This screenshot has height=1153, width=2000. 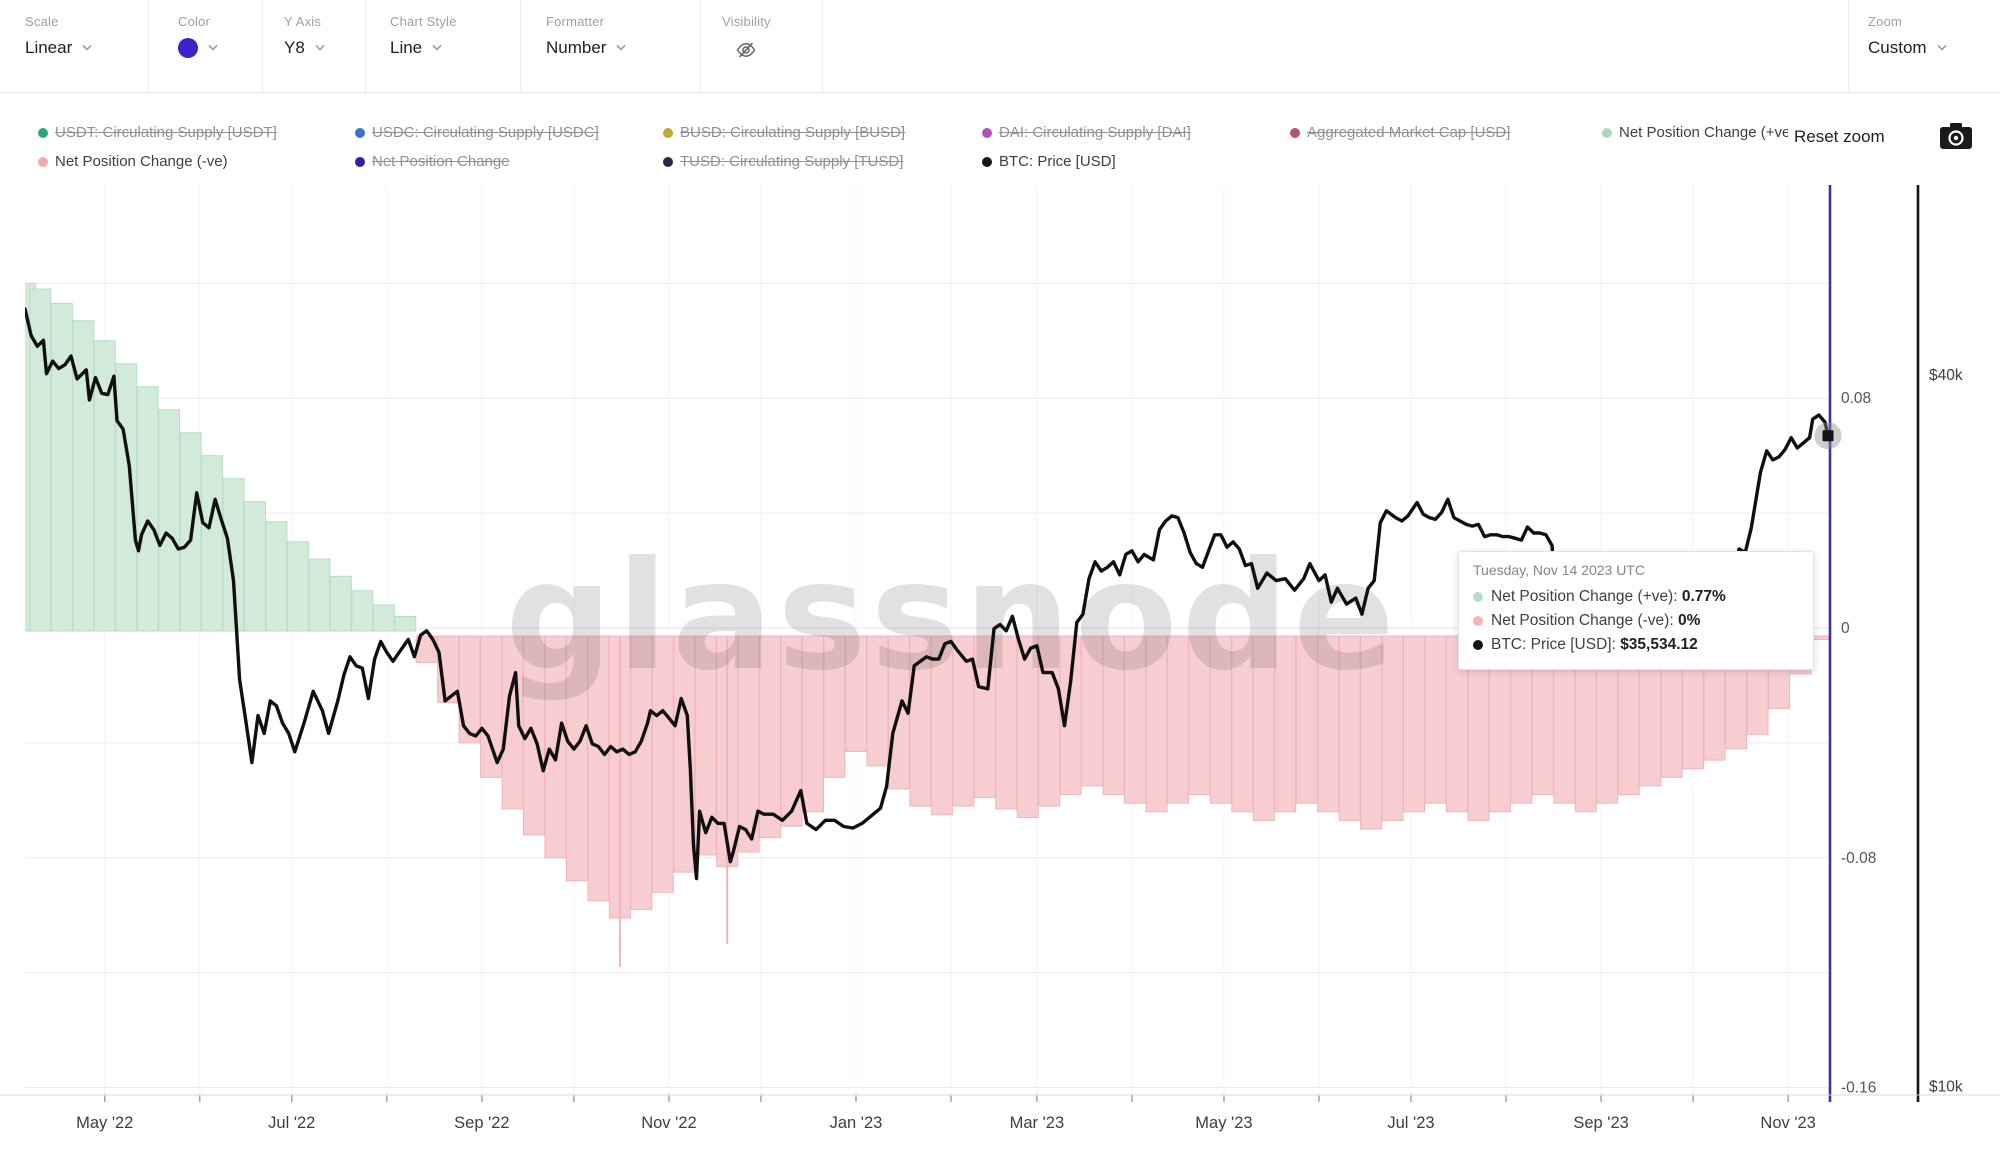 What do you see at coordinates (792, 161) in the screenshot?
I see `legend-item-label: TUSD: Circulating Supply [TUSD]` at bounding box center [792, 161].